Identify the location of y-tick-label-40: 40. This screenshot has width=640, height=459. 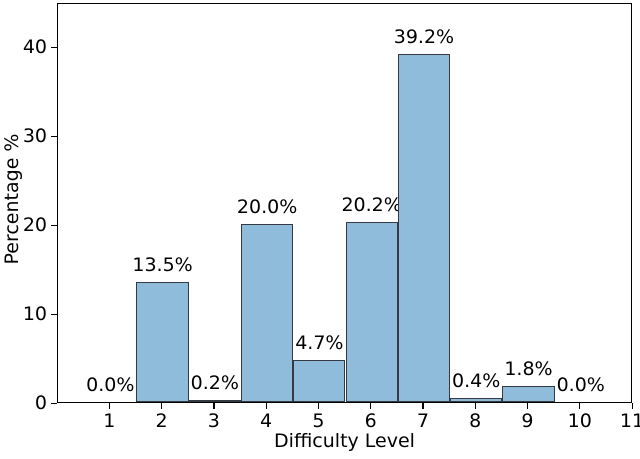
(34, 47).